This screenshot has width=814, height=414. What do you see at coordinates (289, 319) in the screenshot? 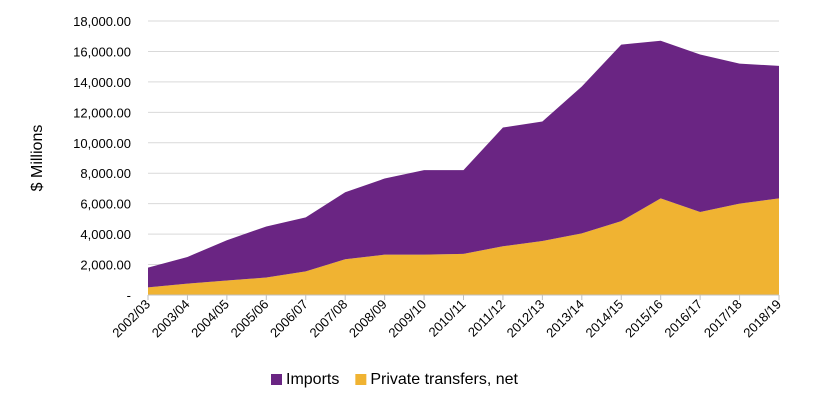
I see `x-tick-label: 2006/07` at bounding box center [289, 319].